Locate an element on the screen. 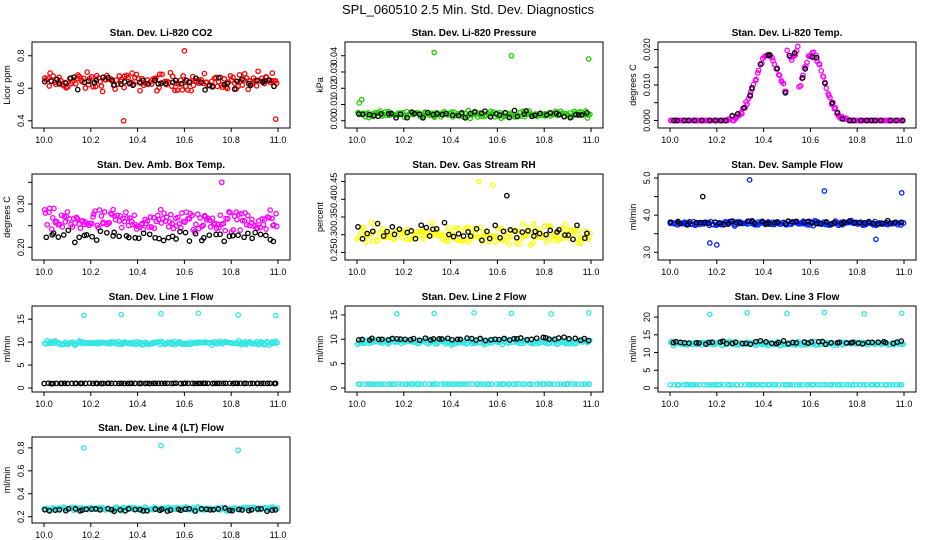 This screenshot has width=936, height=540. y-tick-label: 15 is located at coordinates (647, 335).